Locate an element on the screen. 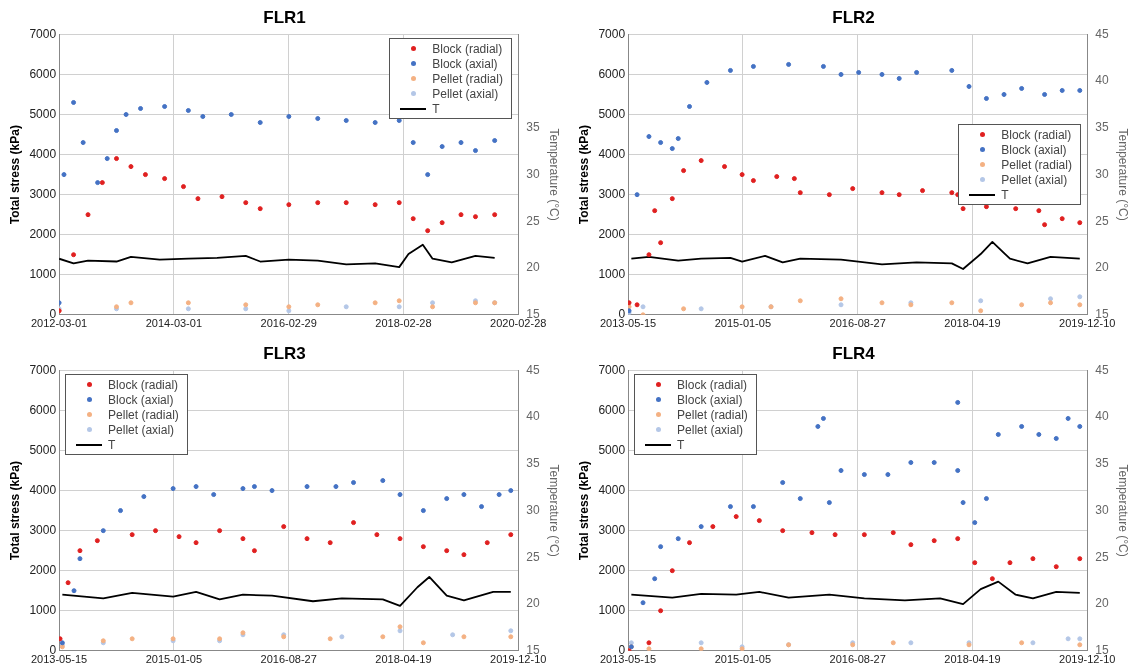  x-tick-label: 2012-03-01 is located at coordinates (59, 323).